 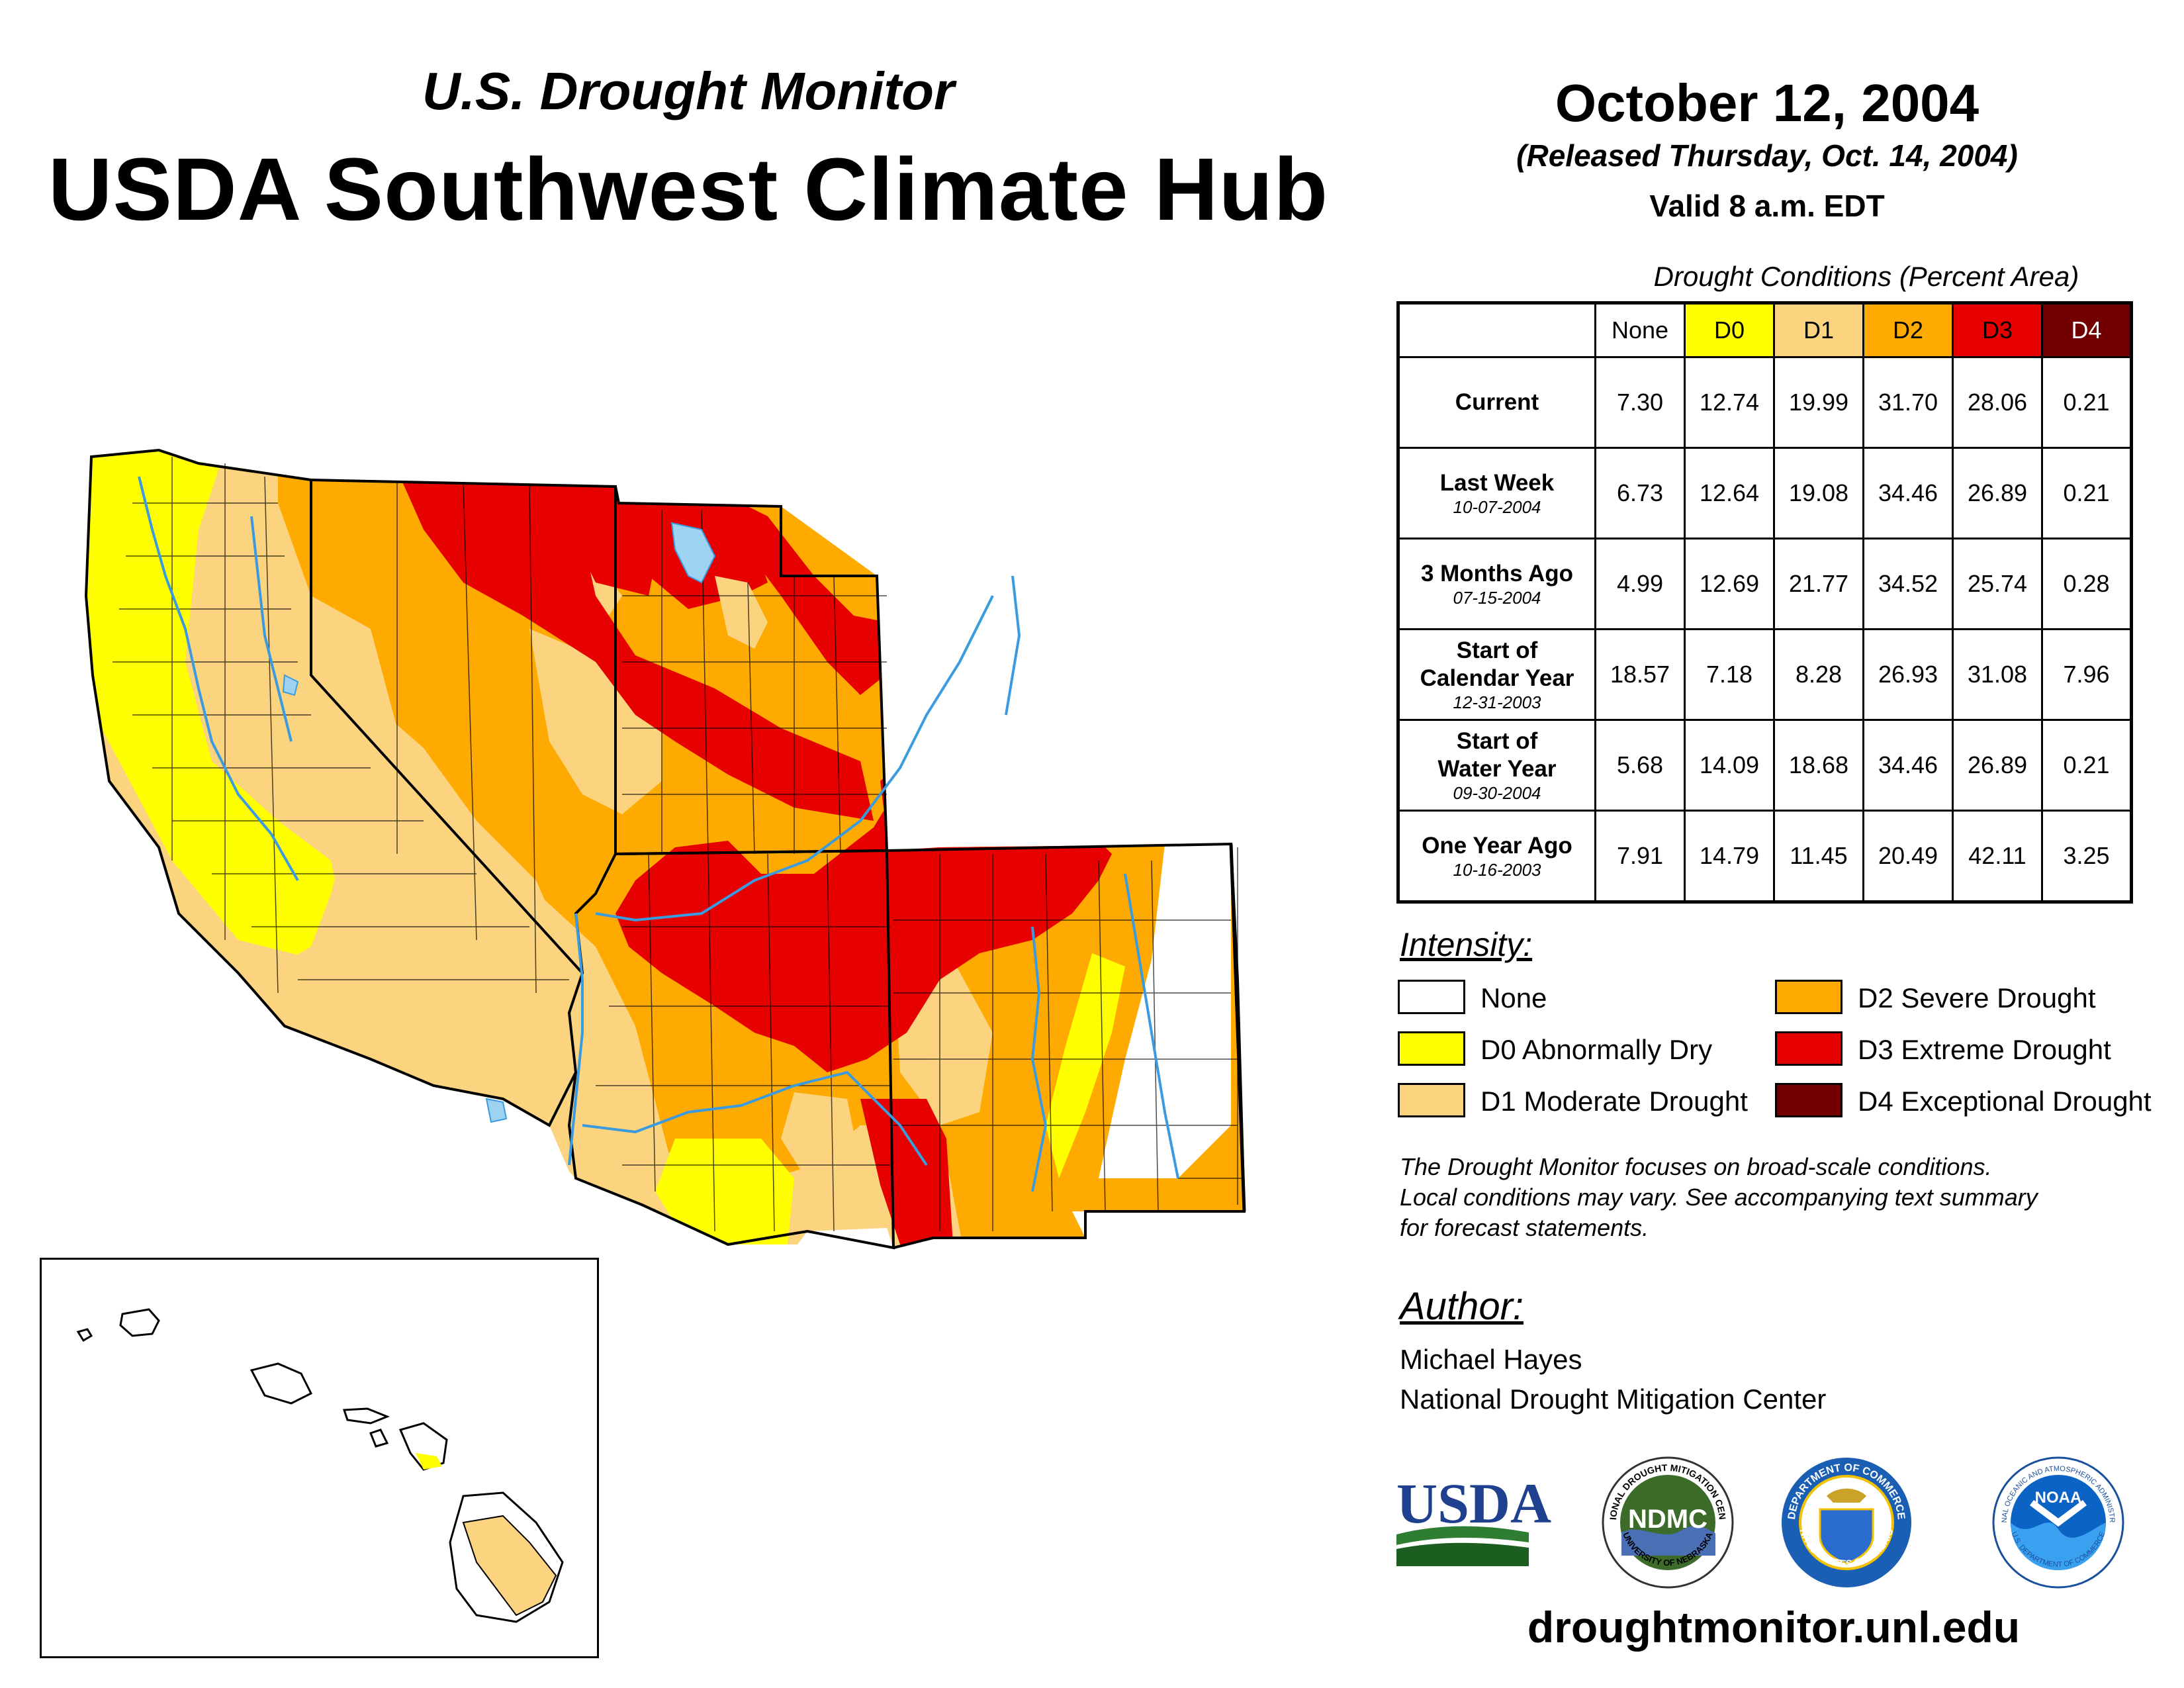 I want to click on table-cell: 20.49, so click(x=1908, y=856).